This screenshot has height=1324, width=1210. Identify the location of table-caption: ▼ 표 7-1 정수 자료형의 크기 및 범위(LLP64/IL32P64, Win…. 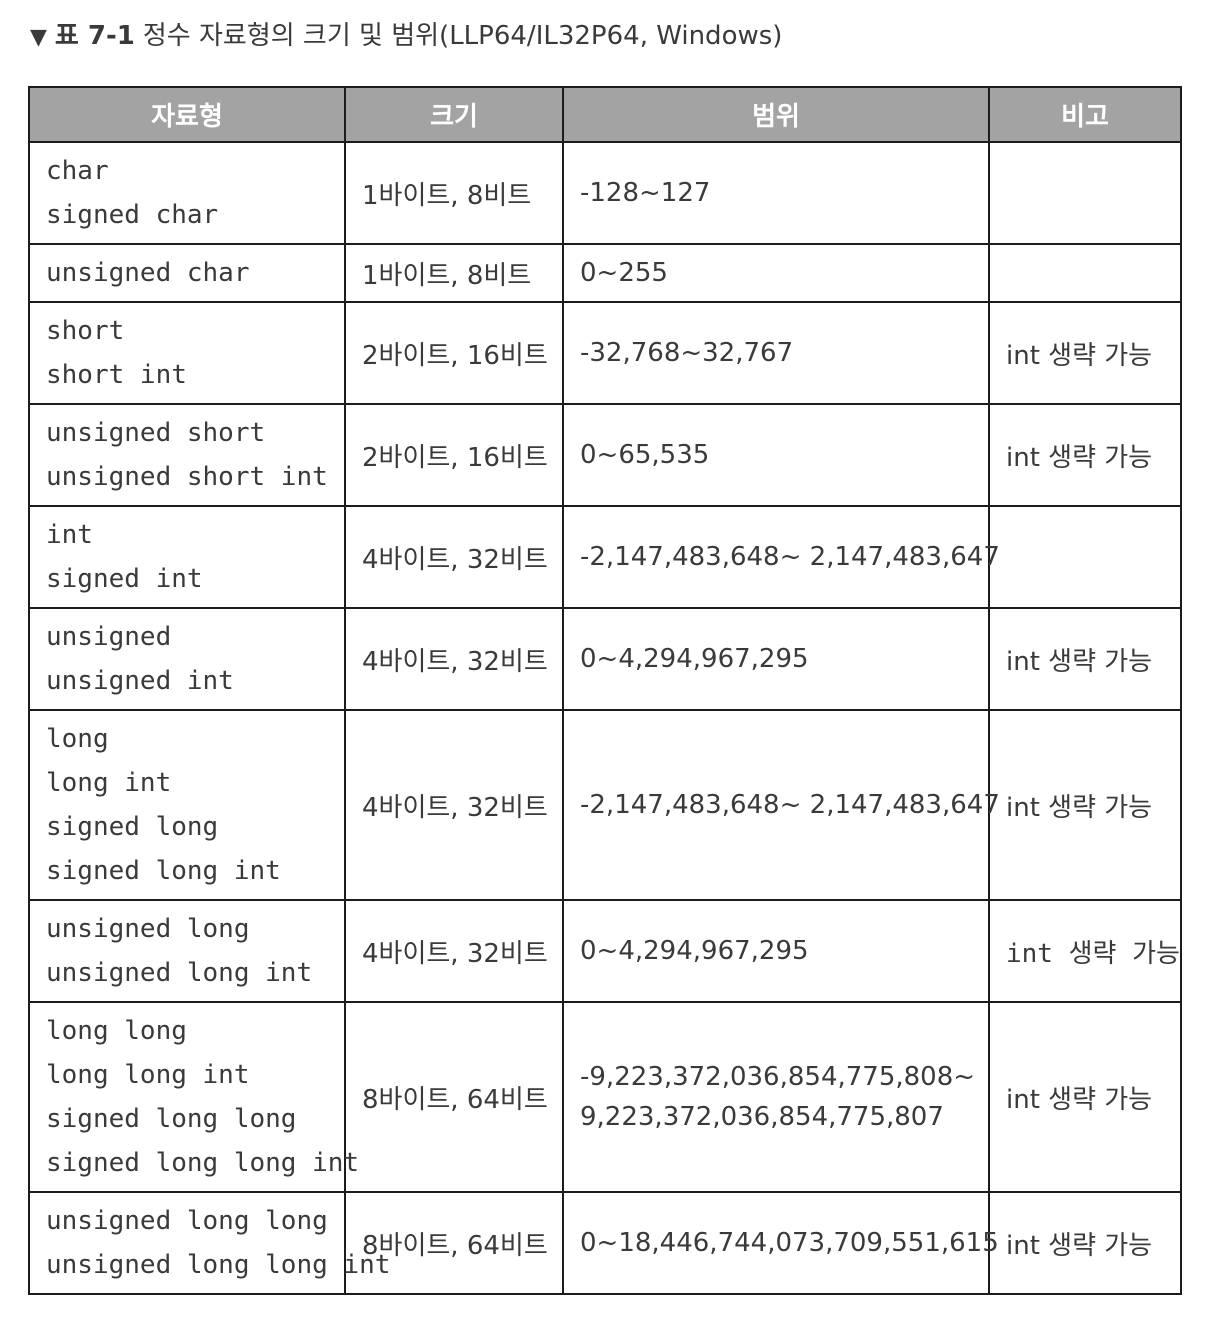
(406, 36).